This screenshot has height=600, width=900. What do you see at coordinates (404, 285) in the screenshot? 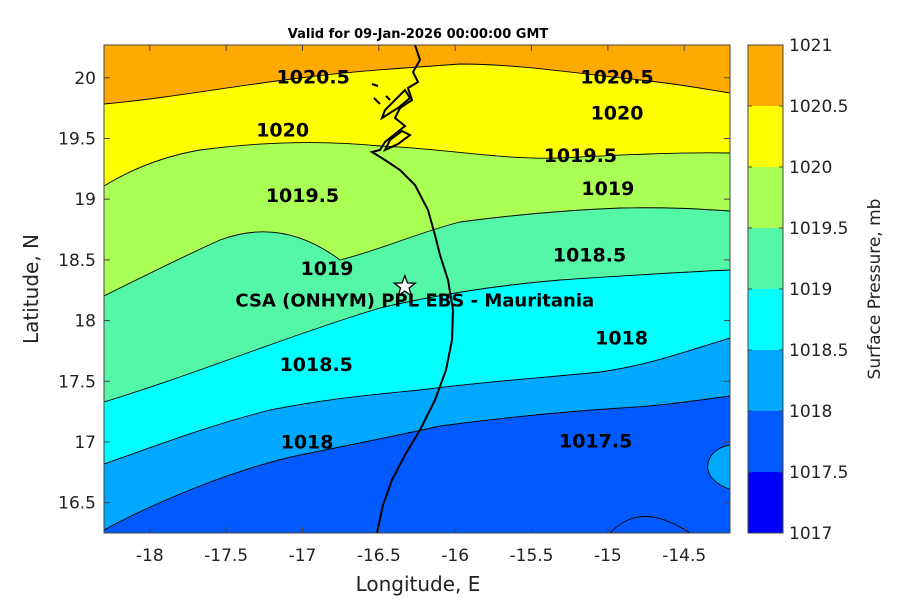
I see `star-icon` at bounding box center [404, 285].